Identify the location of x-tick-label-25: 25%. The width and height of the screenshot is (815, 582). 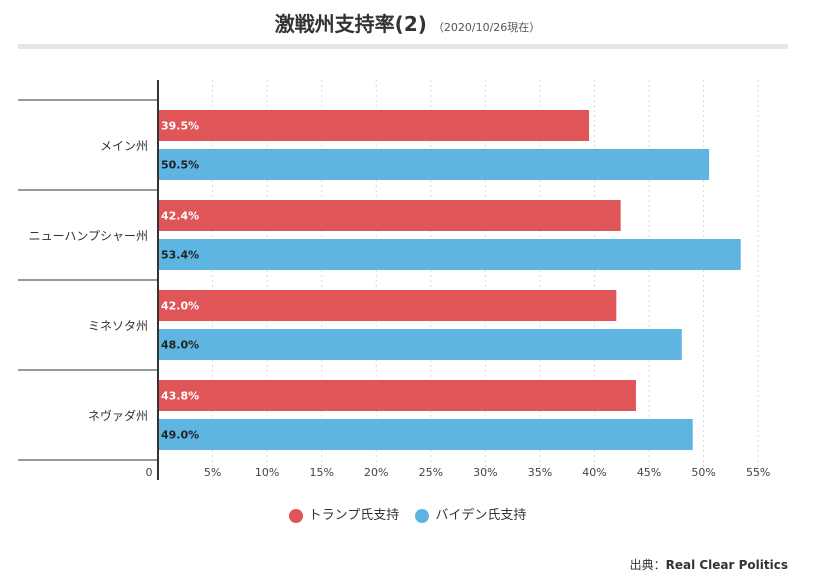
(431, 472).